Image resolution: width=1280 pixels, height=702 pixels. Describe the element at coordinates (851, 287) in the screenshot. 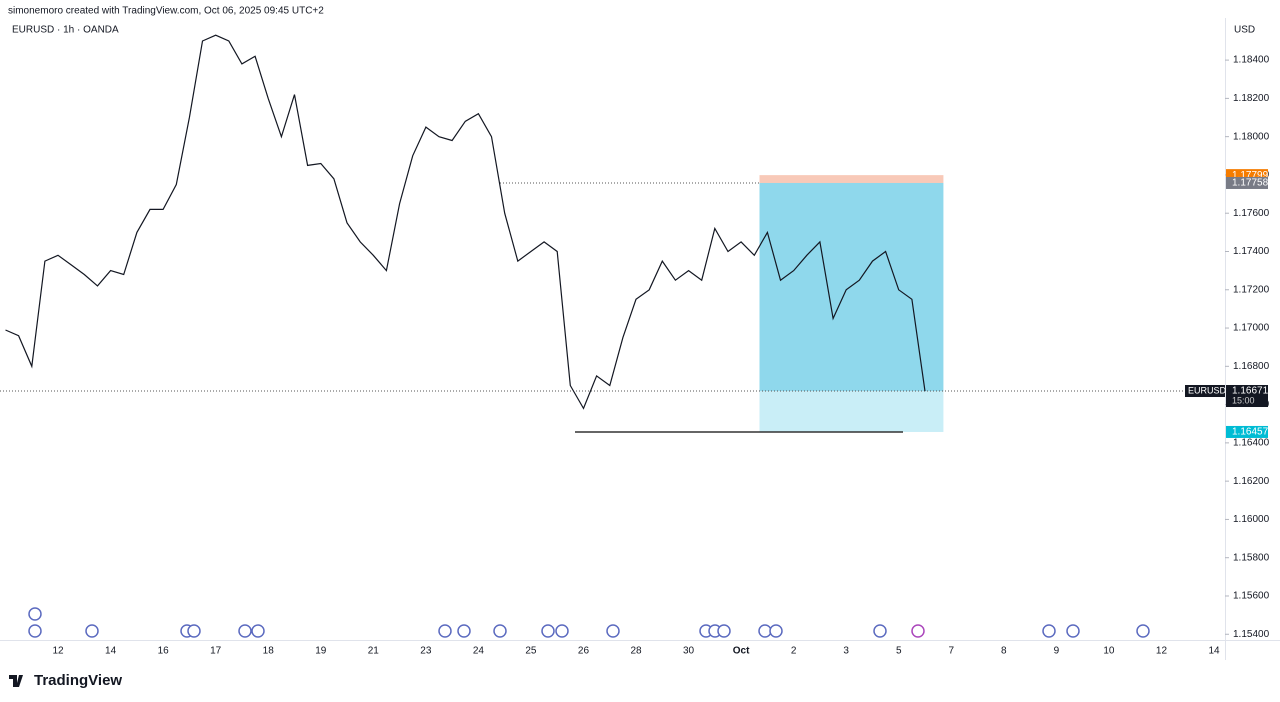

I see `profit-zone` at that location.